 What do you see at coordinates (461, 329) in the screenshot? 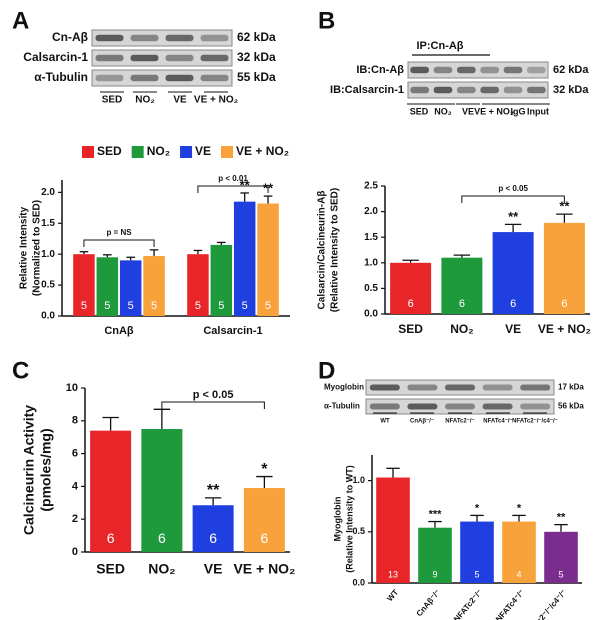
I see `x-tick-label: NO₂` at bounding box center [461, 329].